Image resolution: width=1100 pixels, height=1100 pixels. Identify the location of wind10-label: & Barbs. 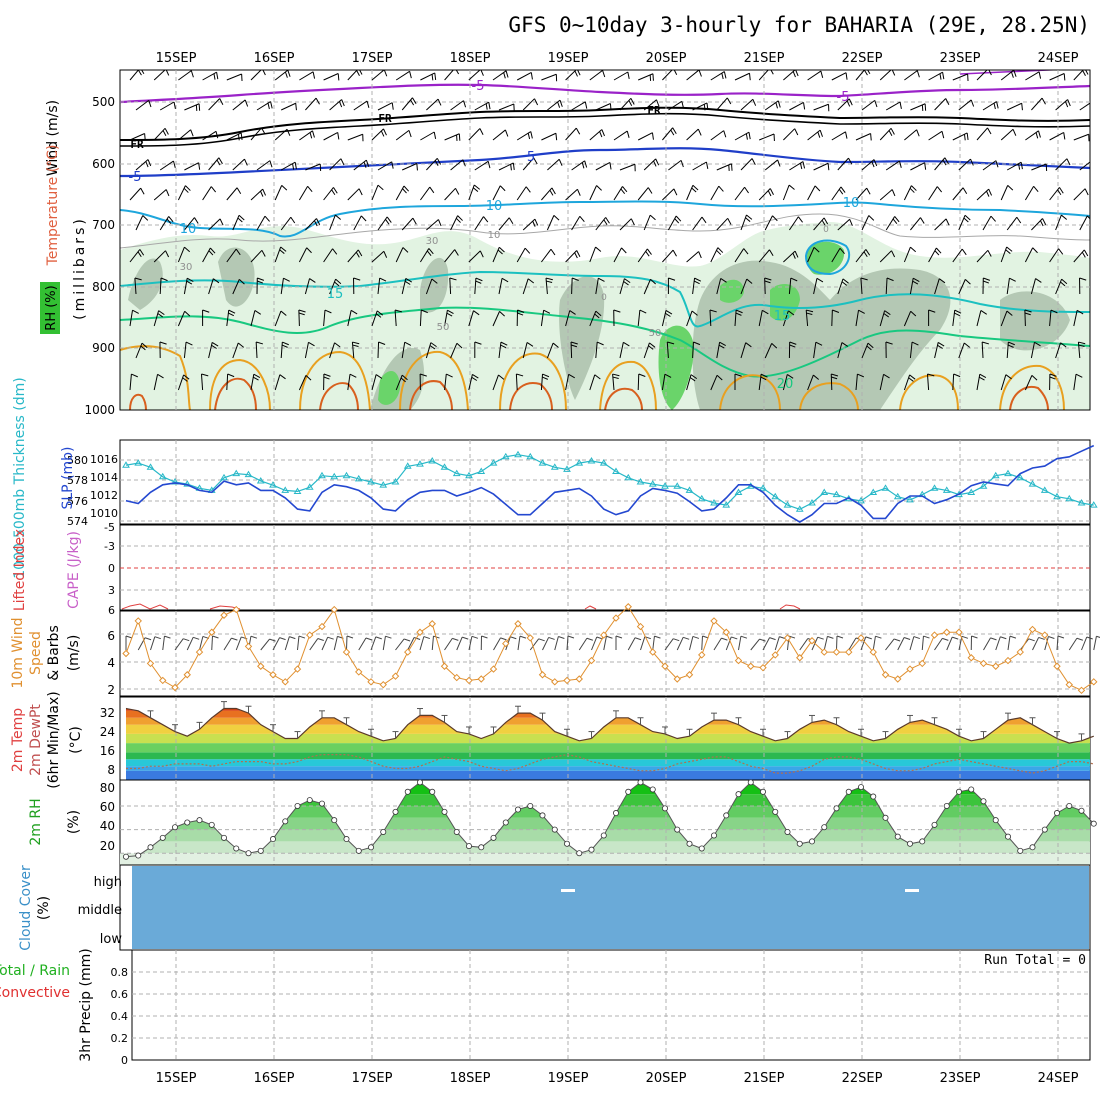
(54, 653).